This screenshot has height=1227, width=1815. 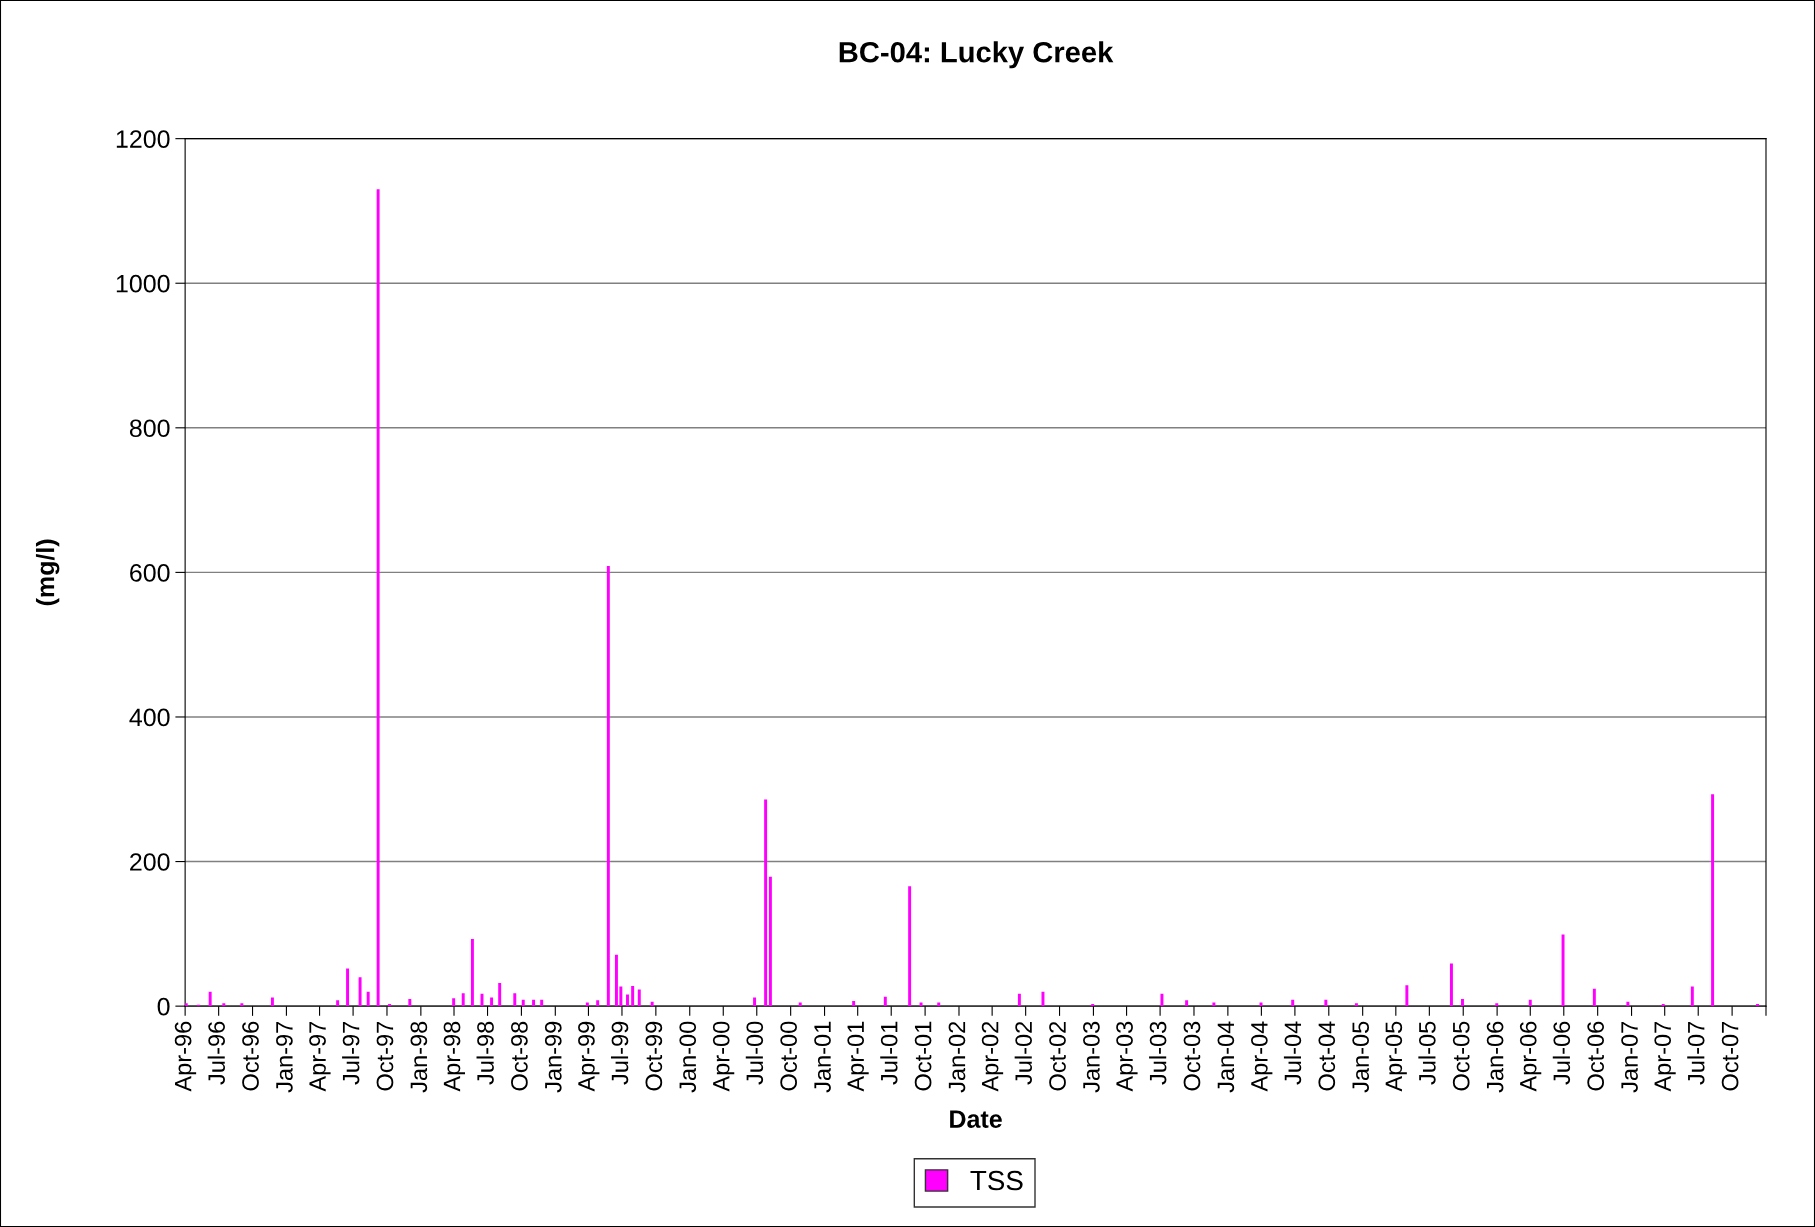 I want to click on x-tick-label: Jan-00, so click(x=688, y=1057).